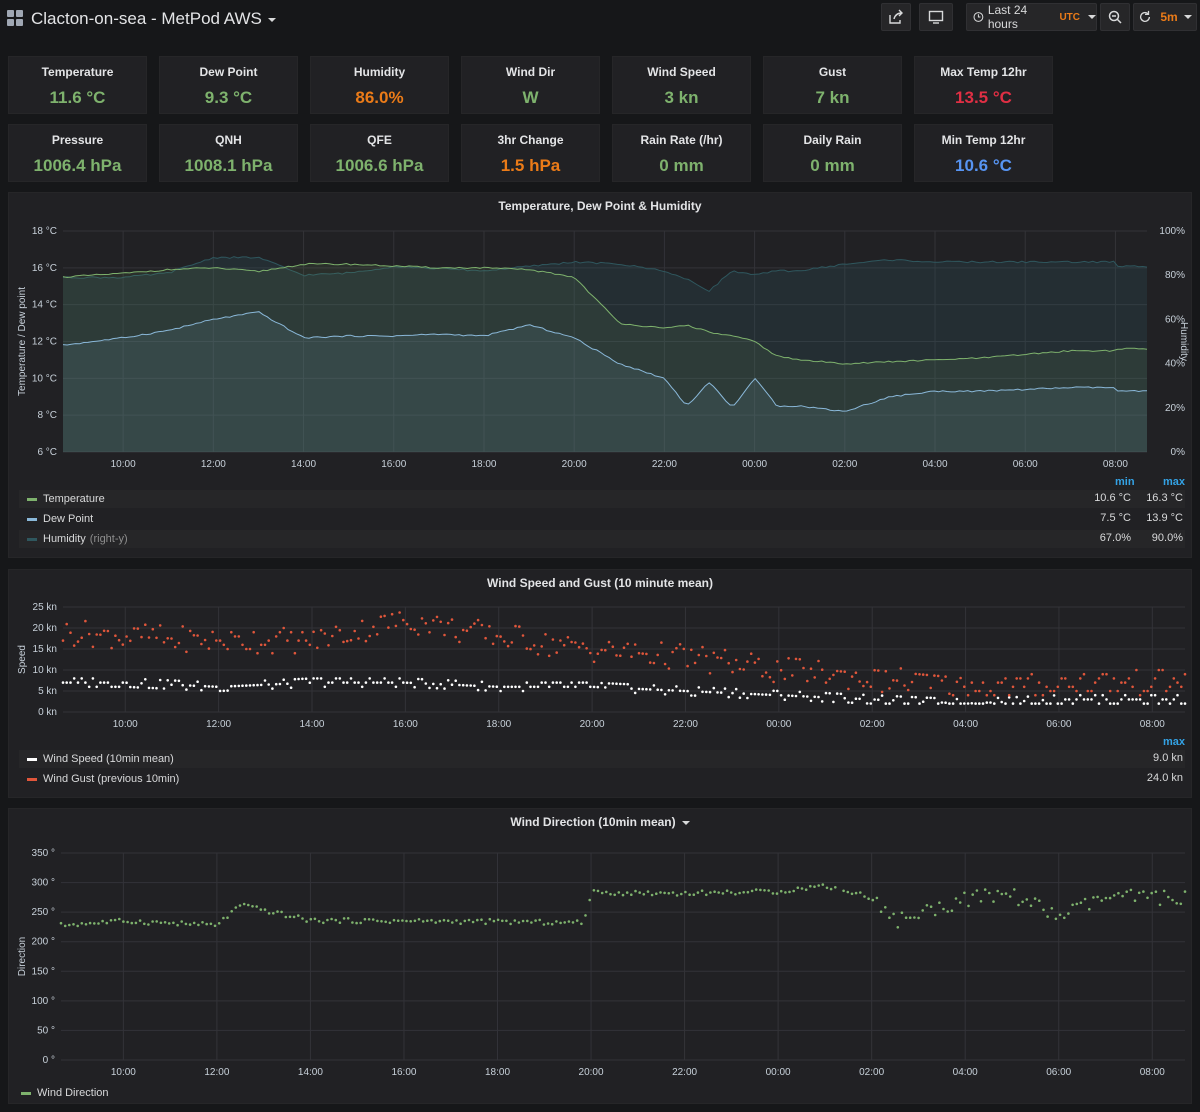  What do you see at coordinates (379, 85) in the screenshot?
I see `stat-panel-humidity: Humidity 86.0%` at bounding box center [379, 85].